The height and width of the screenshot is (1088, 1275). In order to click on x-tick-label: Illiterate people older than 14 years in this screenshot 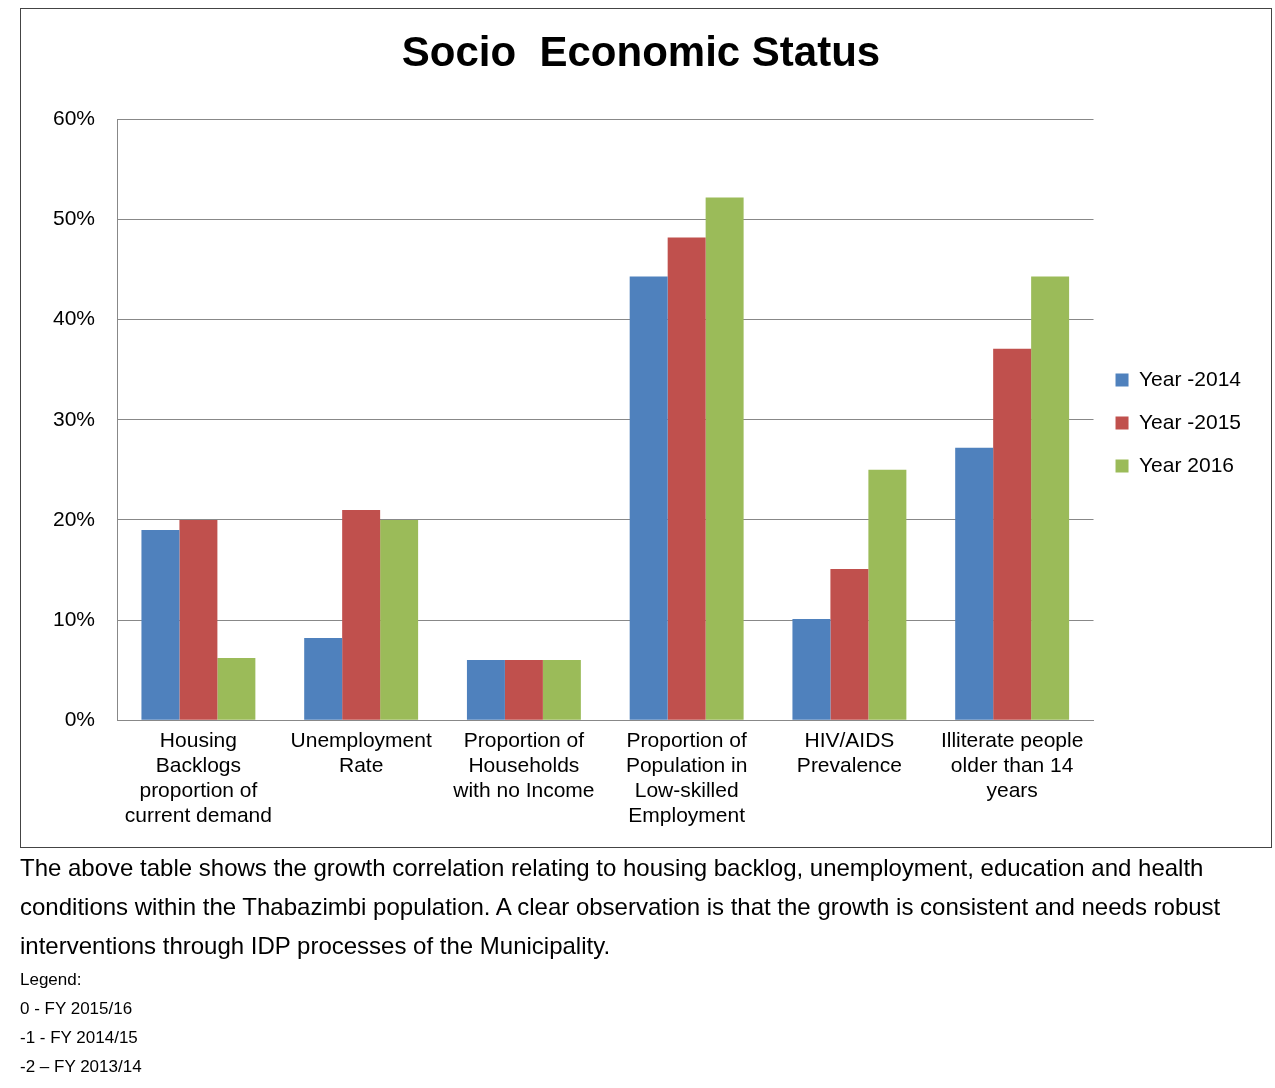, I will do `click(1012, 764)`.